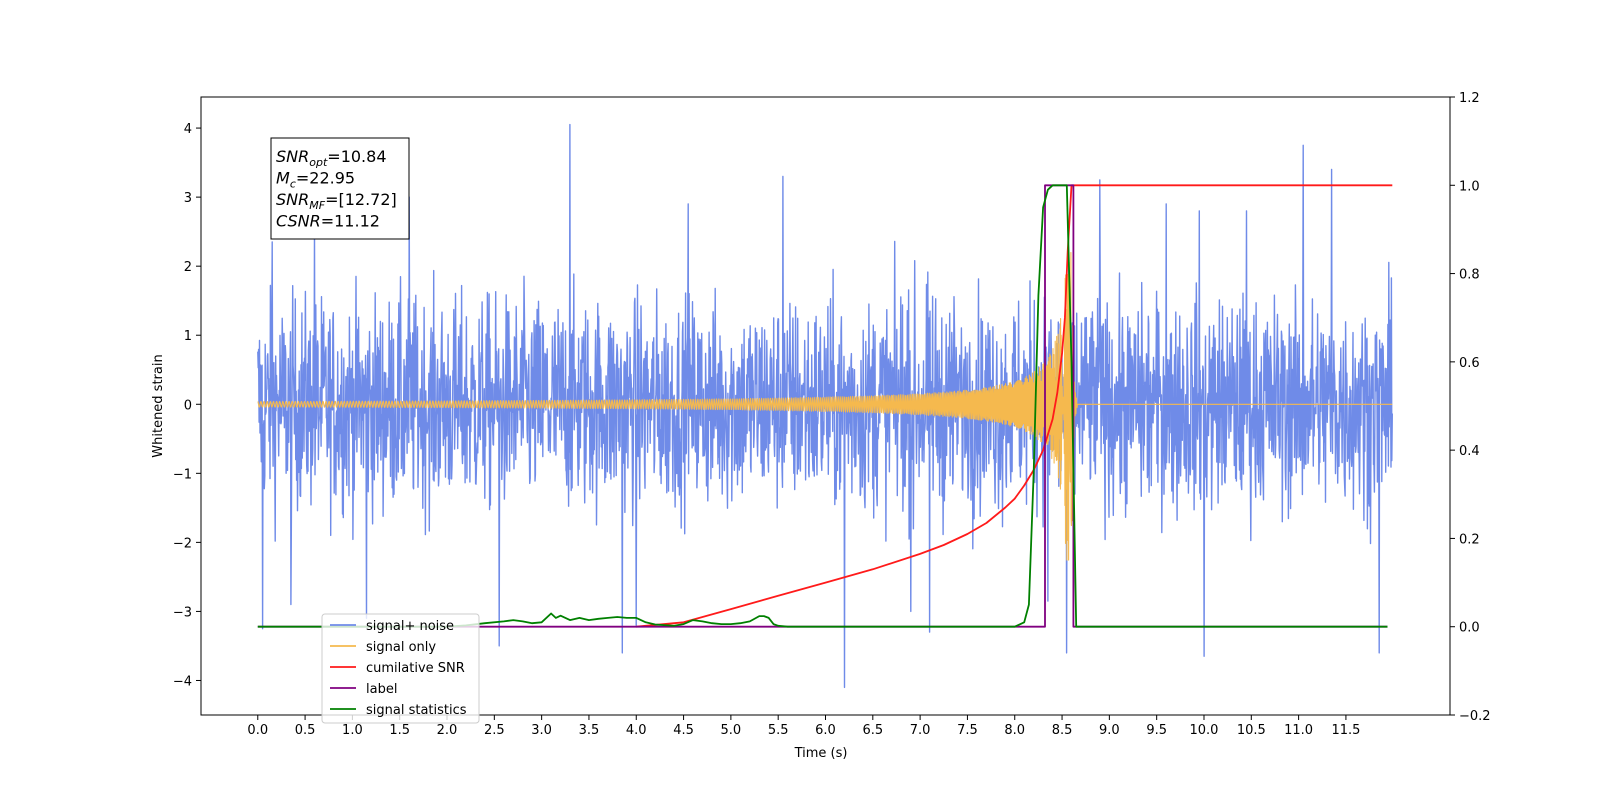  What do you see at coordinates (1014, 730) in the screenshot?
I see `x-tick-label: 8.0` at bounding box center [1014, 730].